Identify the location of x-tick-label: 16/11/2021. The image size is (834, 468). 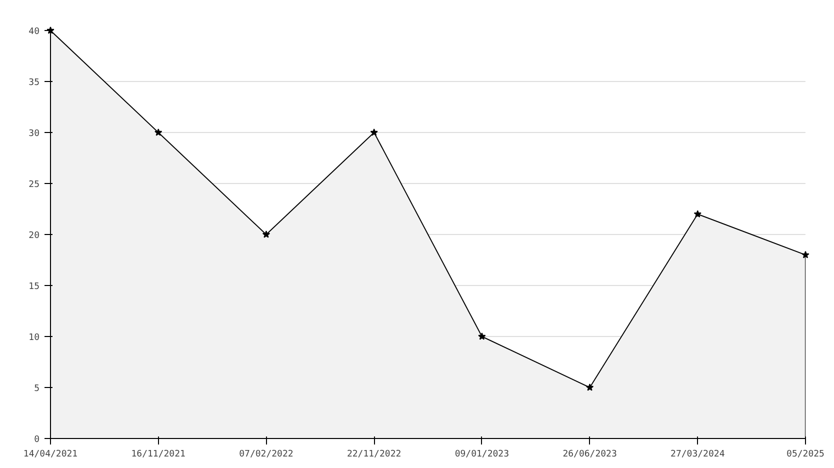
(158, 455).